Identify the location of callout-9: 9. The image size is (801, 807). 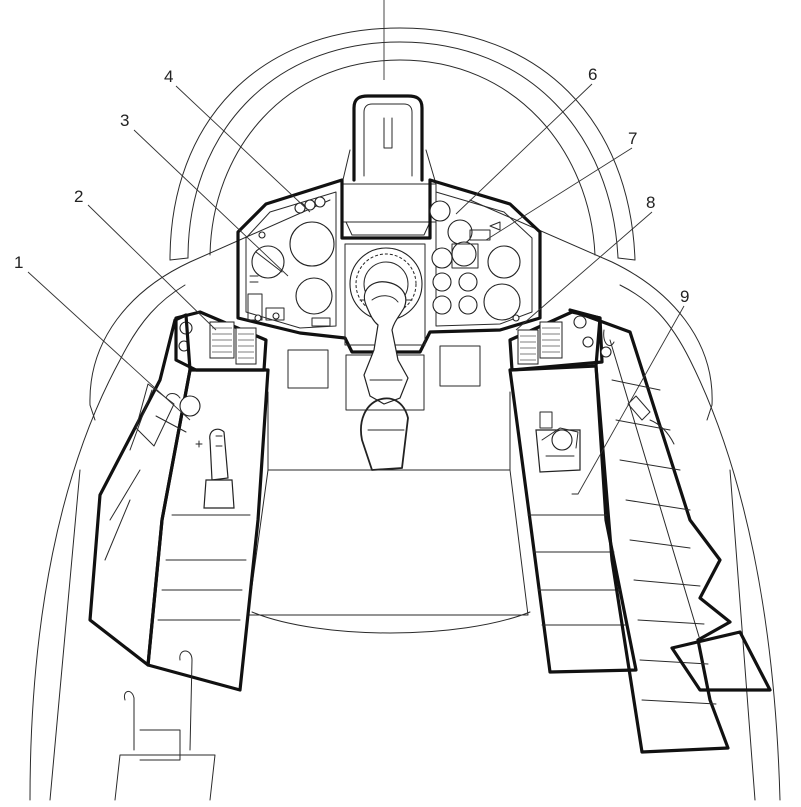
(684, 296).